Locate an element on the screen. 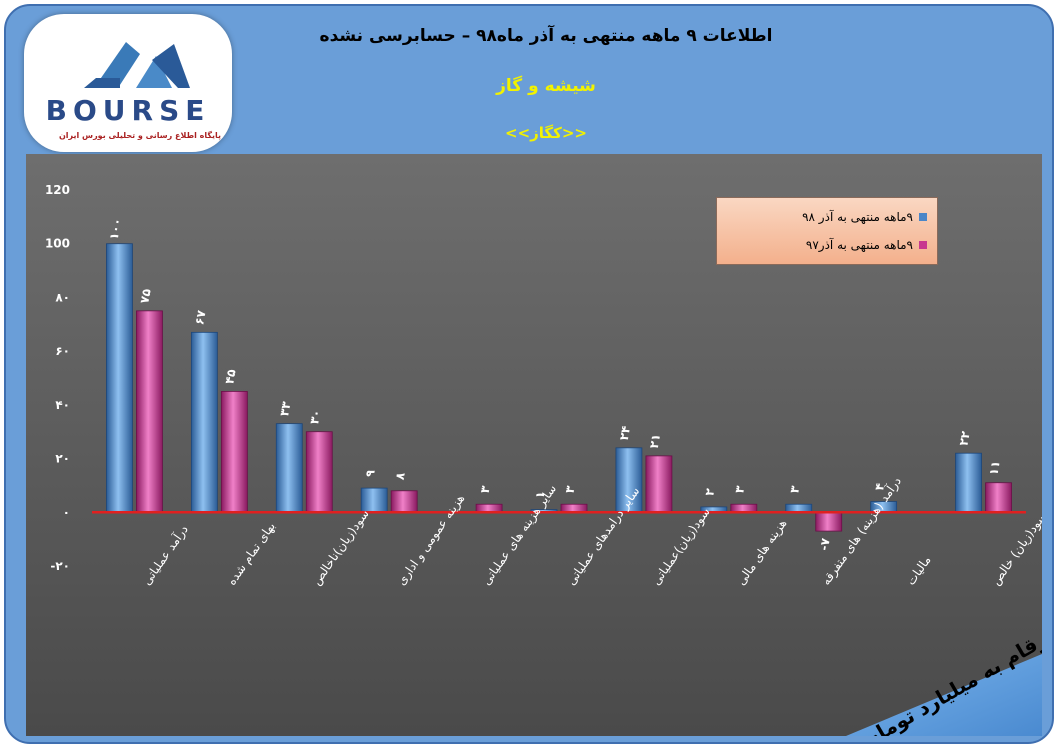 The height and width of the screenshot is (748, 1060). y-tick-label: 120 is located at coordinates (57, 190).